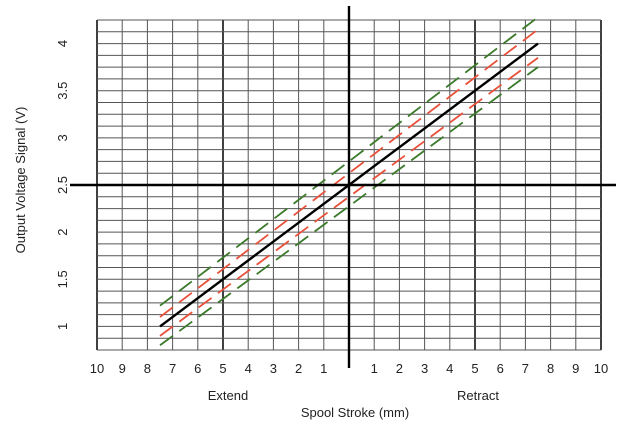  I want to click on y-tick-label: 4, so click(62, 43).